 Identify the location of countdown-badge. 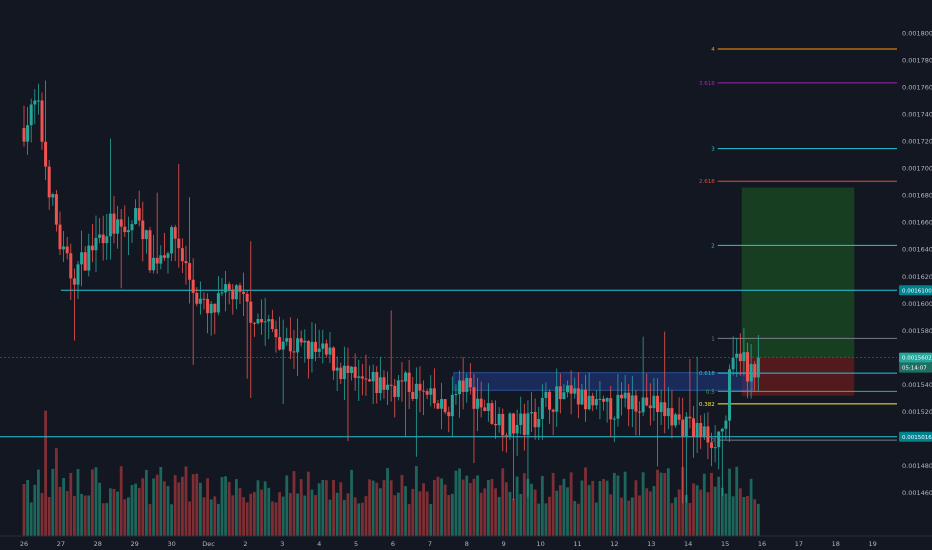
(915, 367).